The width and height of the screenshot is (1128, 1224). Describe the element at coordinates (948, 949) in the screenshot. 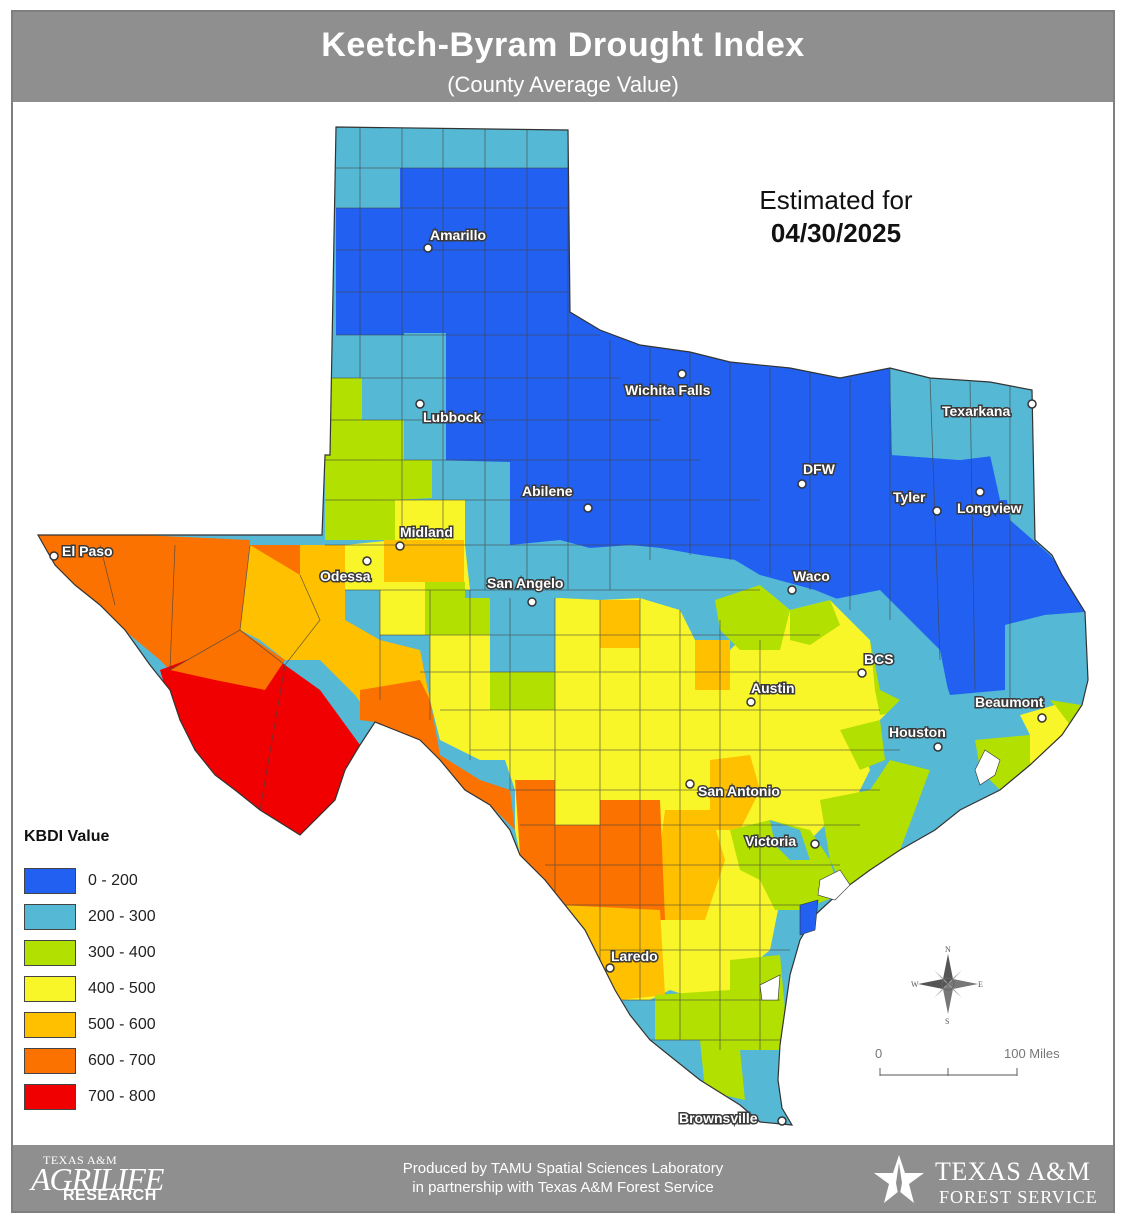

I see `compass-n: N` at that location.